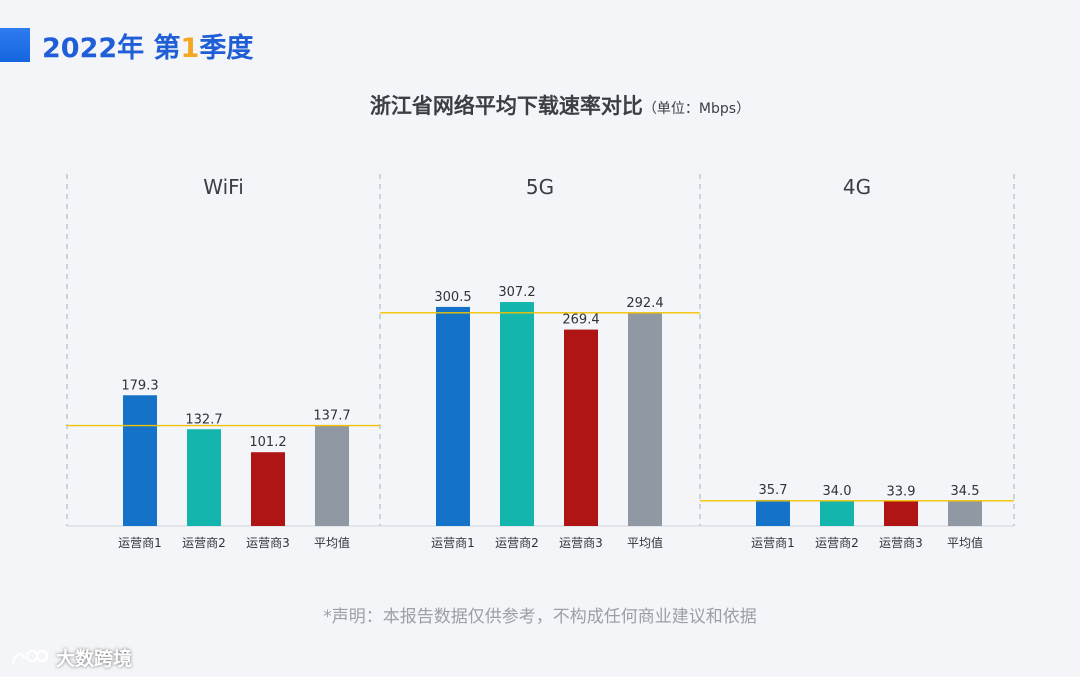 The image size is (1080, 677). What do you see at coordinates (452, 297) in the screenshot?
I see `value-label: 300.5` at bounding box center [452, 297].